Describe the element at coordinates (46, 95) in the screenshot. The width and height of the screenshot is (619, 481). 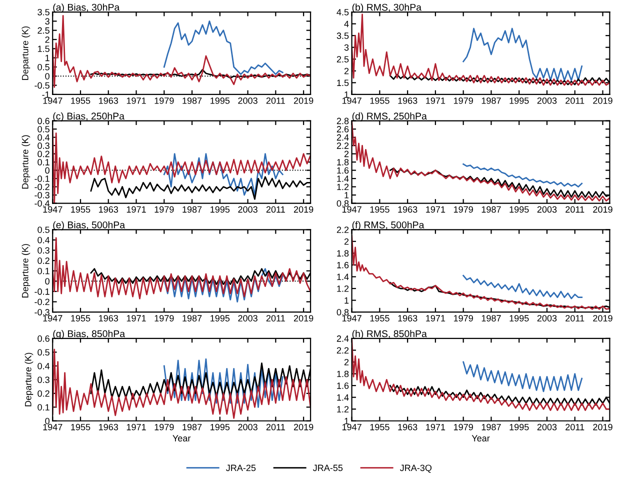
I see `y-tick-label: -1` at that location.